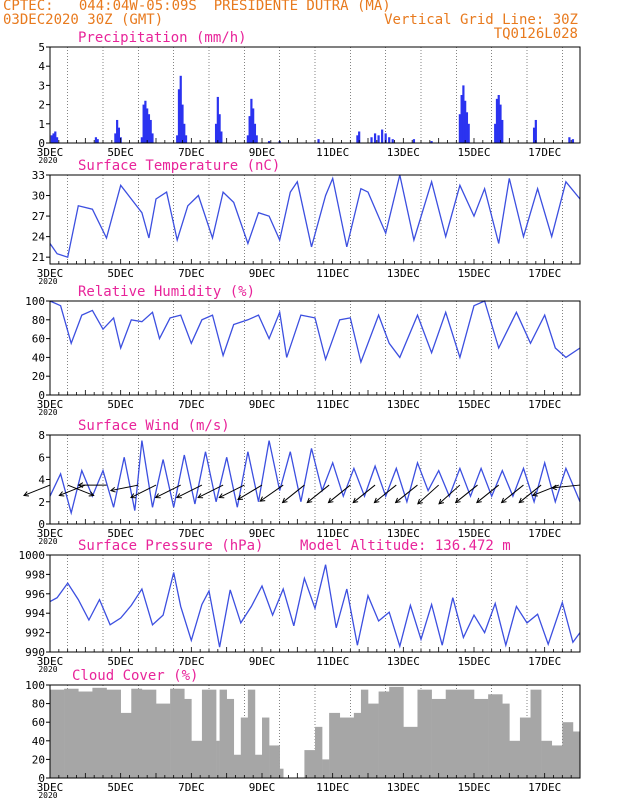 The image size is (618, 800). What do you see at coordinates (405, 546) in the screenshot?
I see `model-altitude: Model Altitude: 136.472 m` at bounding box center [405, 546].